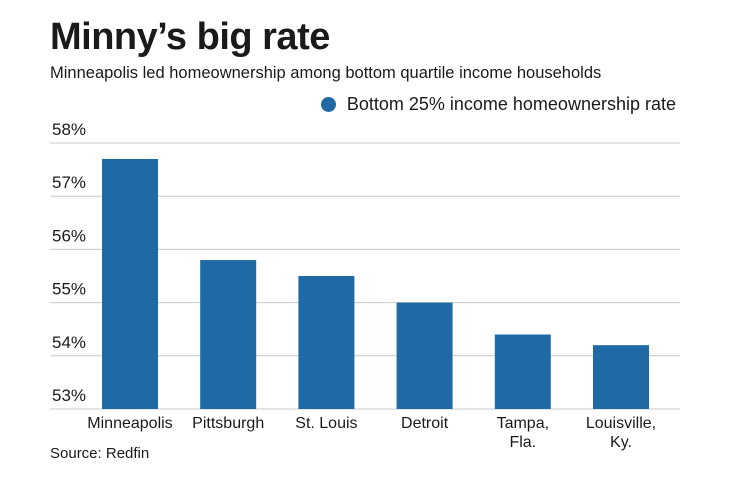 The image size is (740, 482). What do you see at coordinates (69, 342) in the screenshot?
I see `y-tick-label: 54%` at bounding box center [69, 342].